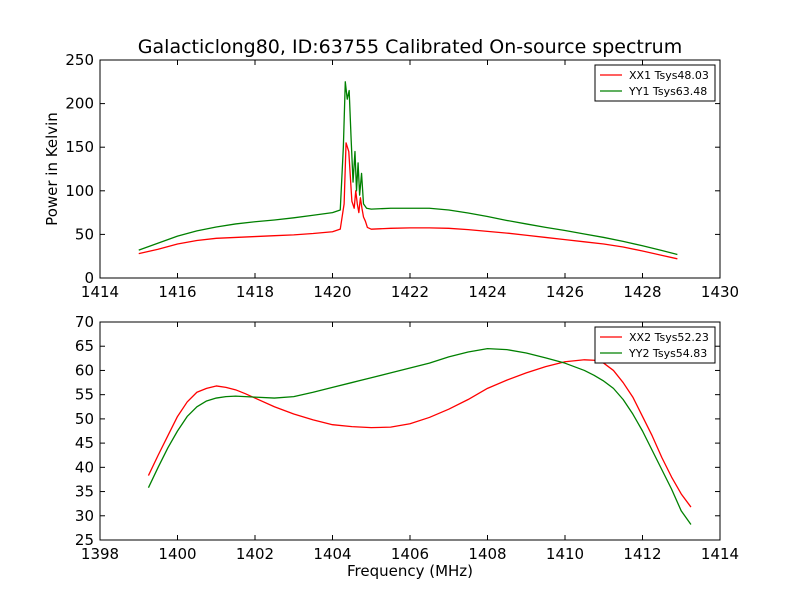  I want to click on y-tick-label: 200, so click(79, 104).